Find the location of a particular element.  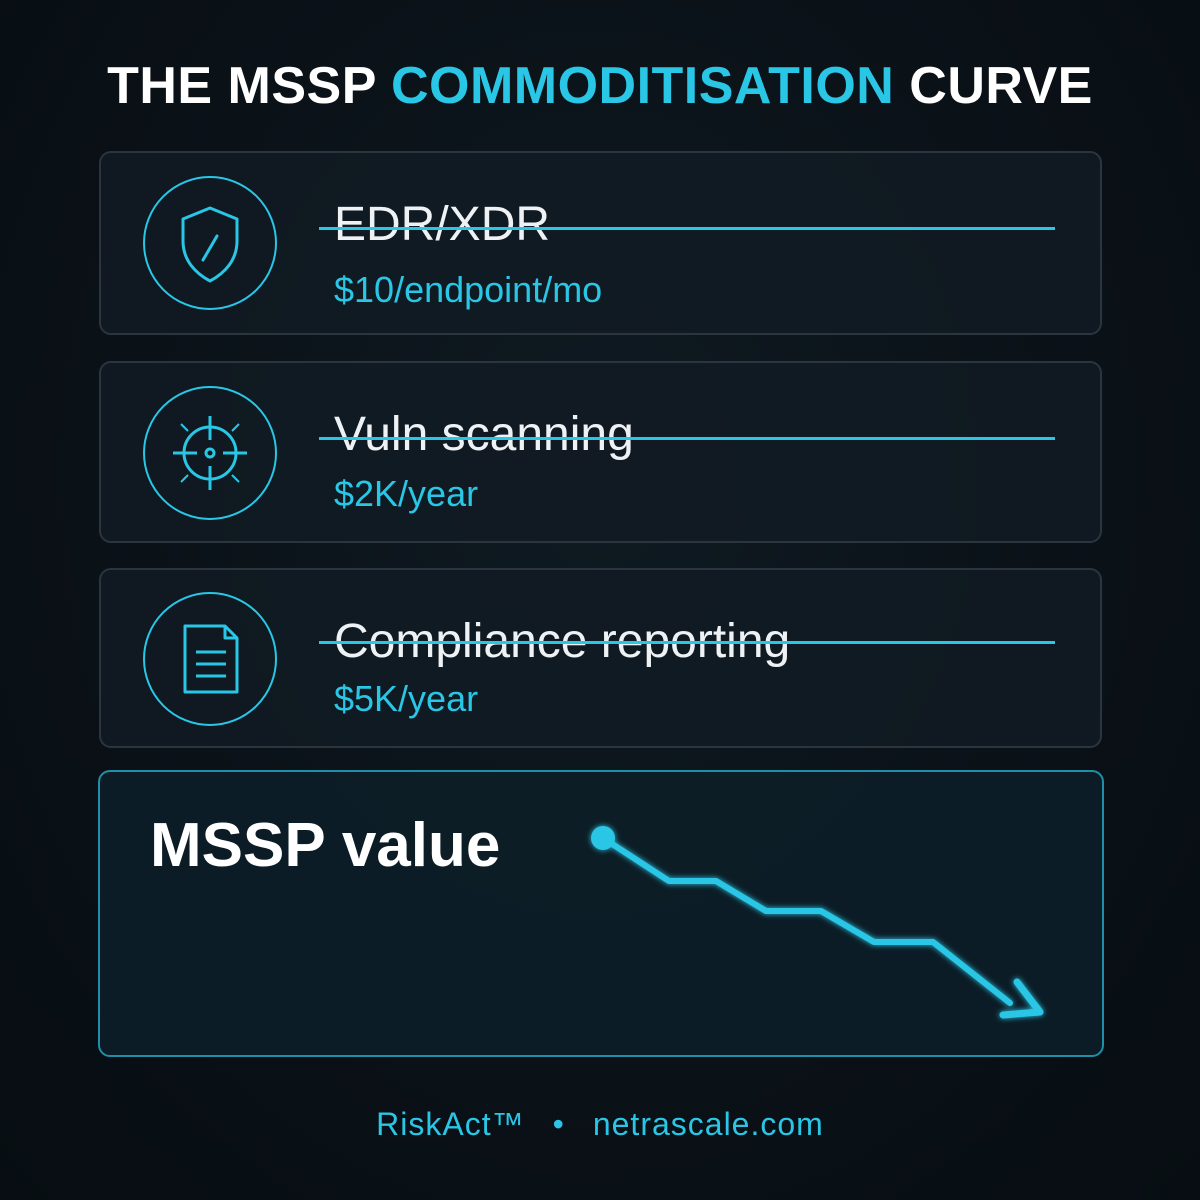

title-part-2: CURVE is located at coordinates (1001, 86).